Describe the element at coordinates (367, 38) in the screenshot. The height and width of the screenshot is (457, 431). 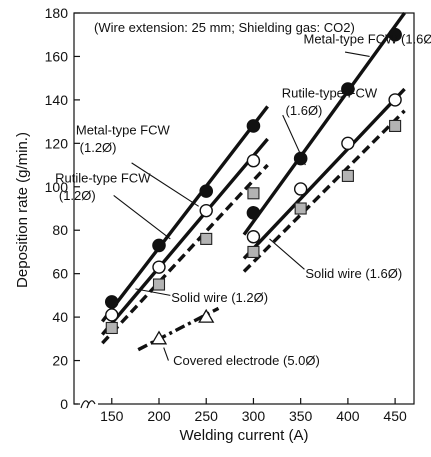
I see `annotation-label: Metal-type FCW (1.6Ø)` at that location.